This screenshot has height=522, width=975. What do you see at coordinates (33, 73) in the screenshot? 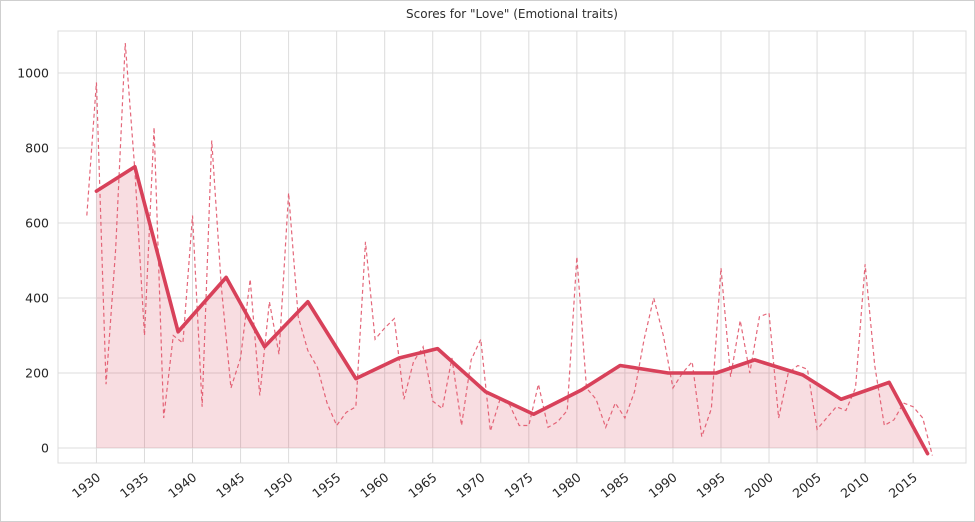
I see `y-tick-label: 1000` at bounding box center [33, 73].